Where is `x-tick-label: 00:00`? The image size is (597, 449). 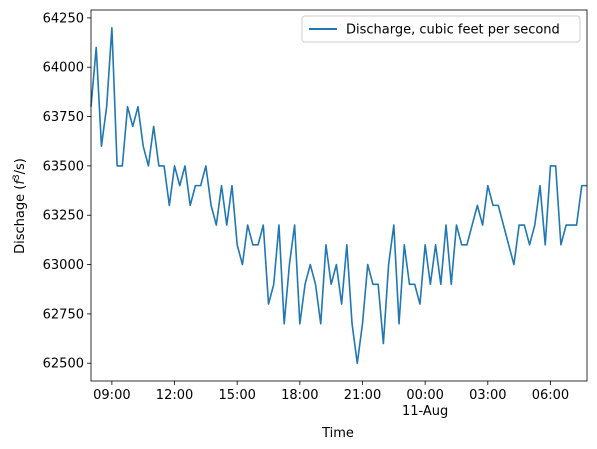
x-tick-label: 00:00 is located at coordinates (424, 395).